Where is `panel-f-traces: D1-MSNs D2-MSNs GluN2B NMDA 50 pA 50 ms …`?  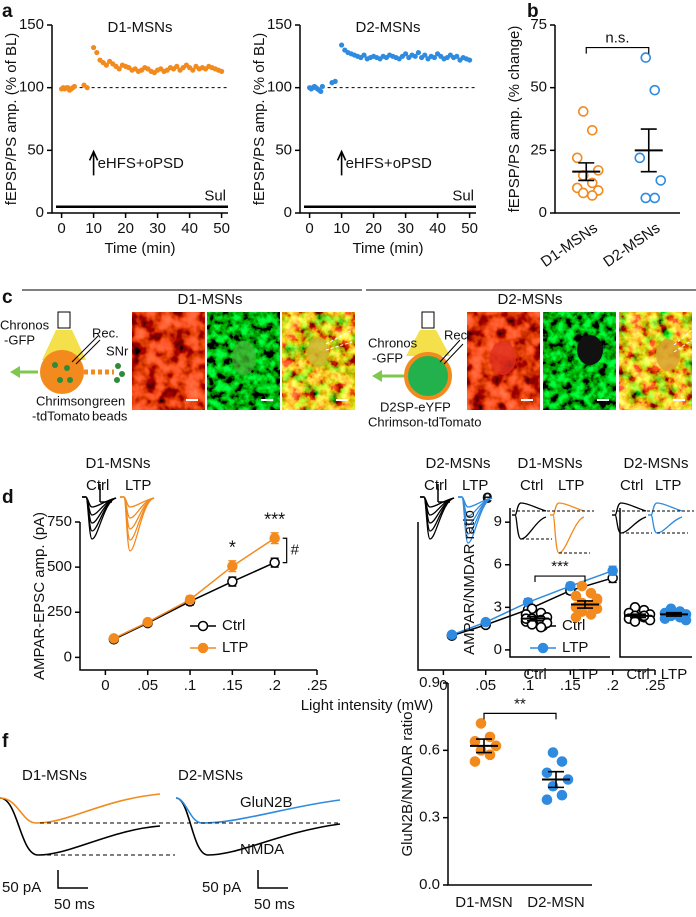
panel-f-traces: D1-MSNs D2-MSNs GluN2B NMDA 50 pA 50 ms … is located at coordinates (170, 840).